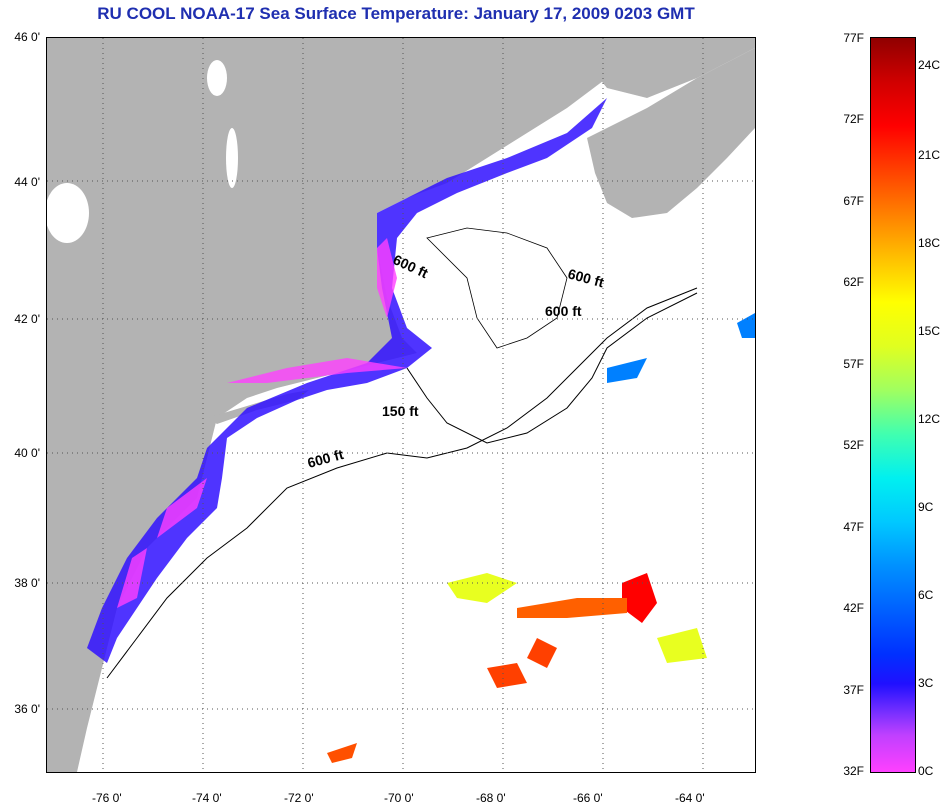 This screenshot has width=944, height=809. Describe the element at coordinates (926, 683) in the screenshot. I see `colorbar-c-label: 3C` at that location.